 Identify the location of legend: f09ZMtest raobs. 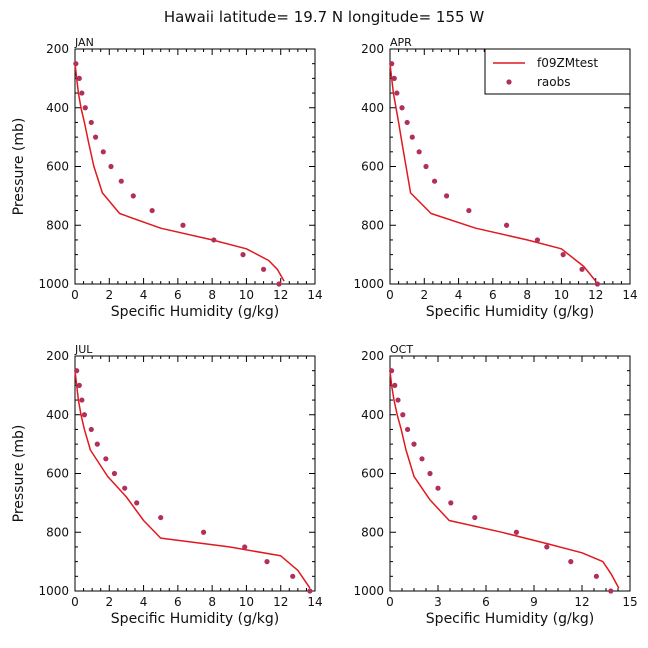
(557, 71).